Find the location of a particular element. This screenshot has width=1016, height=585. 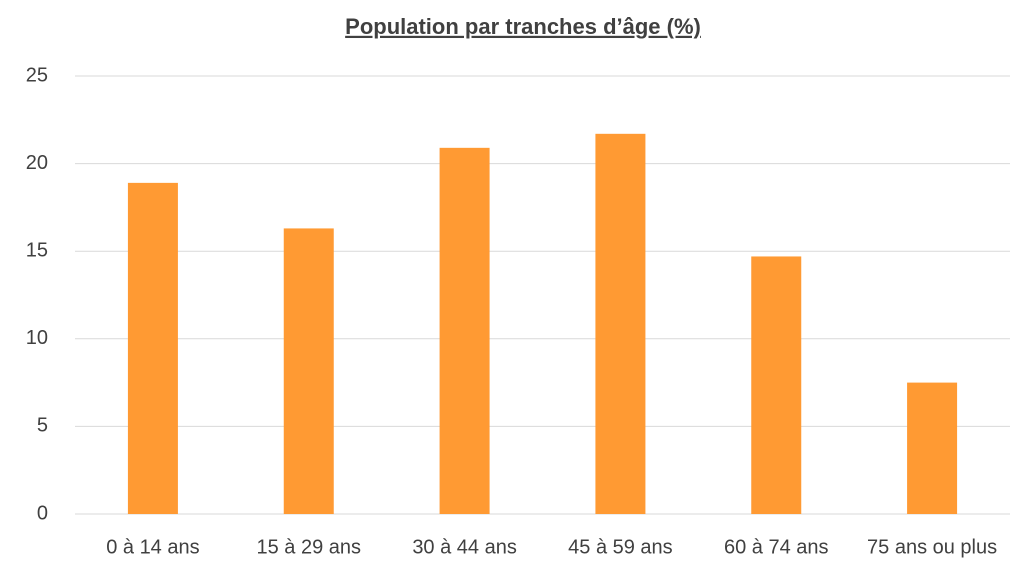

y-tick-label: 20 is located at coordinates (37, 163).